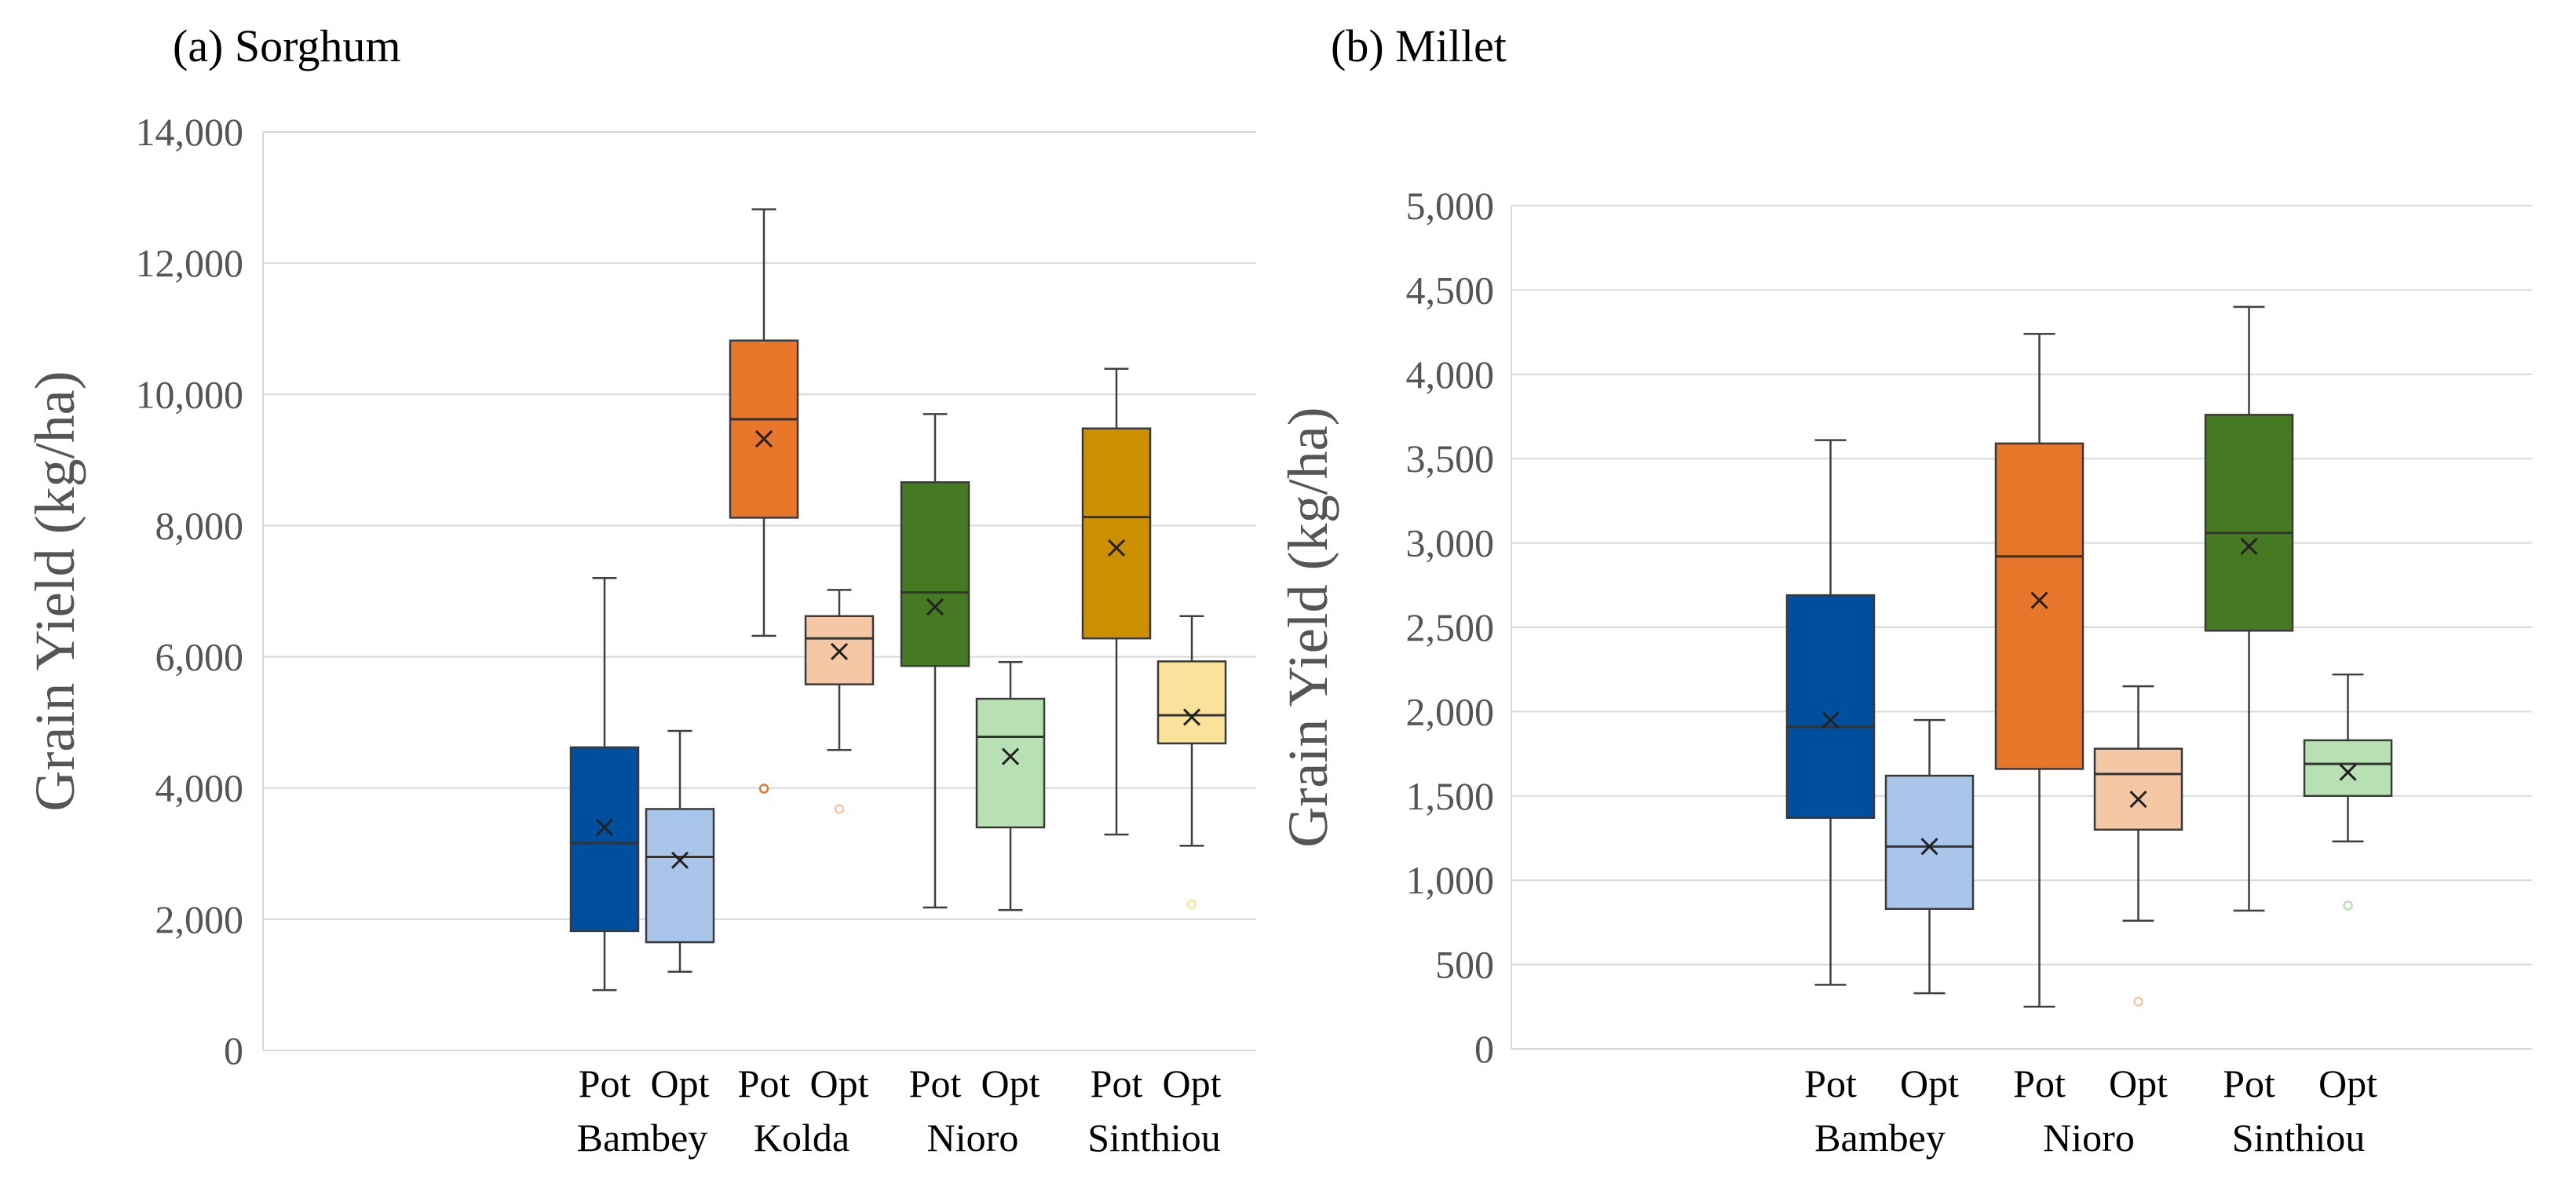 This screenshot has width=2576, height=1180. I want to click on y-tick-label: 4,500, so click(1450, 290).